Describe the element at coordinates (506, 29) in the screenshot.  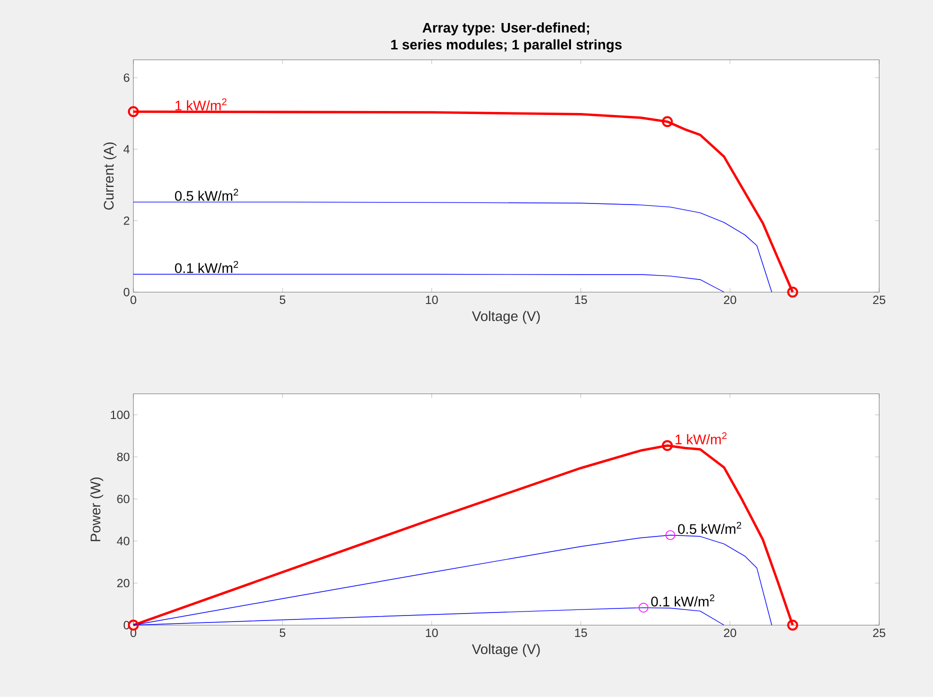
I see `chart-title: Array type: User-defined;` at that location.